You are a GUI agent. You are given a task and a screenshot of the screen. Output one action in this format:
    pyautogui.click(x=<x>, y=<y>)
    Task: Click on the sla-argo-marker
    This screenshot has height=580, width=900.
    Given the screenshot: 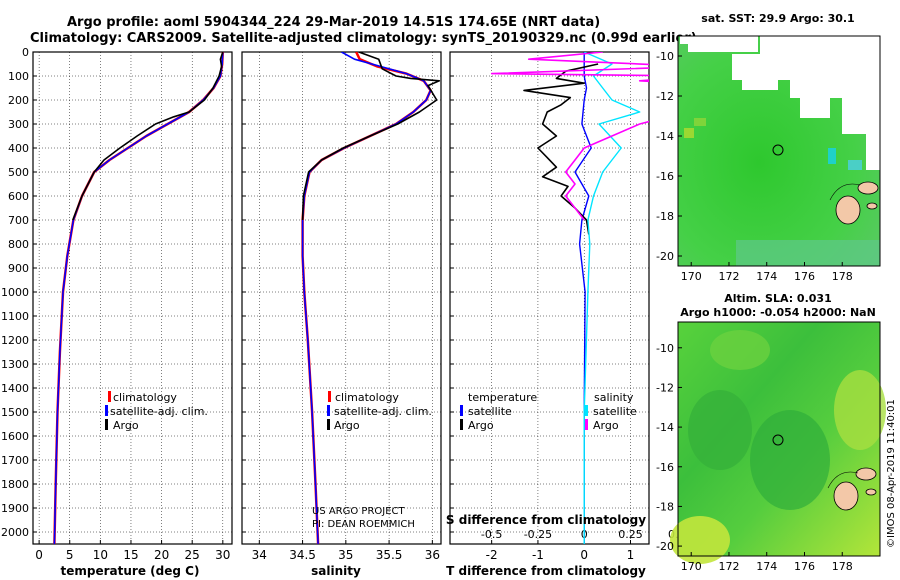 What is the action you would take?
    pyautogui.click(x=778, y=440)
    